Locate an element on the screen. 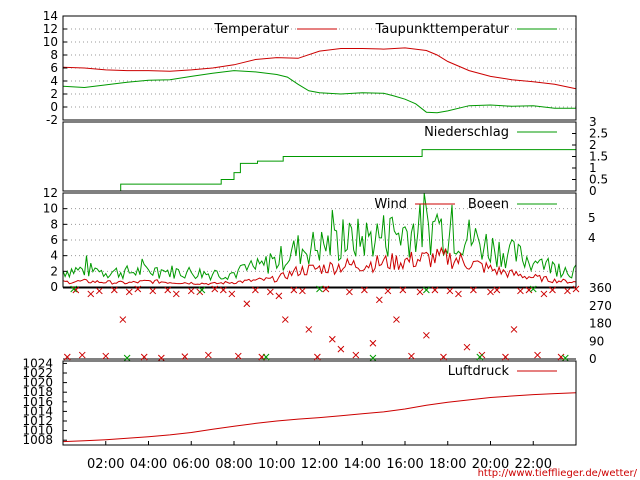 Image resolution: width=640 pixels, height=480 pixels. temperature-ytick-label: 4 is located at coordinates (54, 81).